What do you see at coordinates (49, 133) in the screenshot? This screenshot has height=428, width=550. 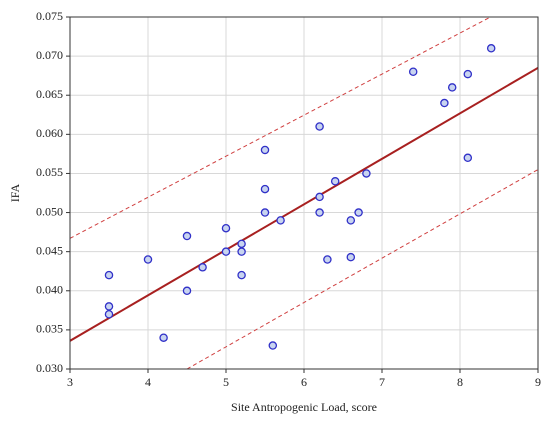 I see `y-tick-label: 0.060` at bounding box center [49, 133].